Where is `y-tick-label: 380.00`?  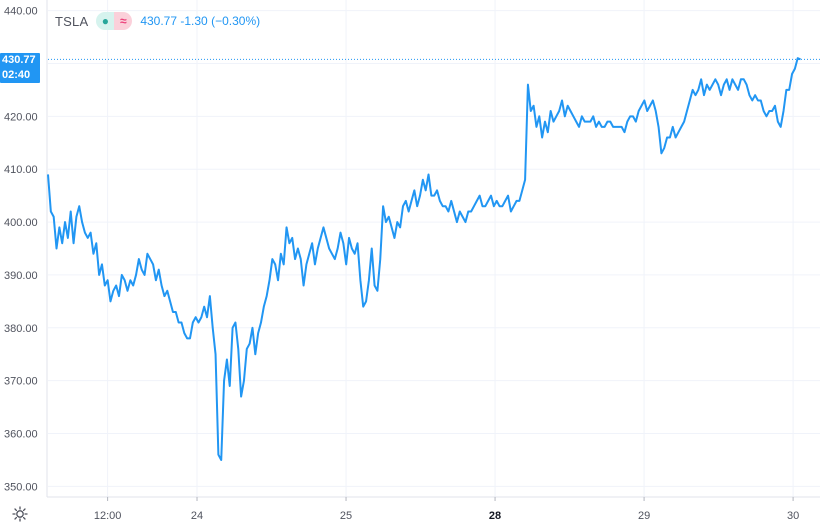
y-tick-label: 380.00 is located at coordinates (21, 329).